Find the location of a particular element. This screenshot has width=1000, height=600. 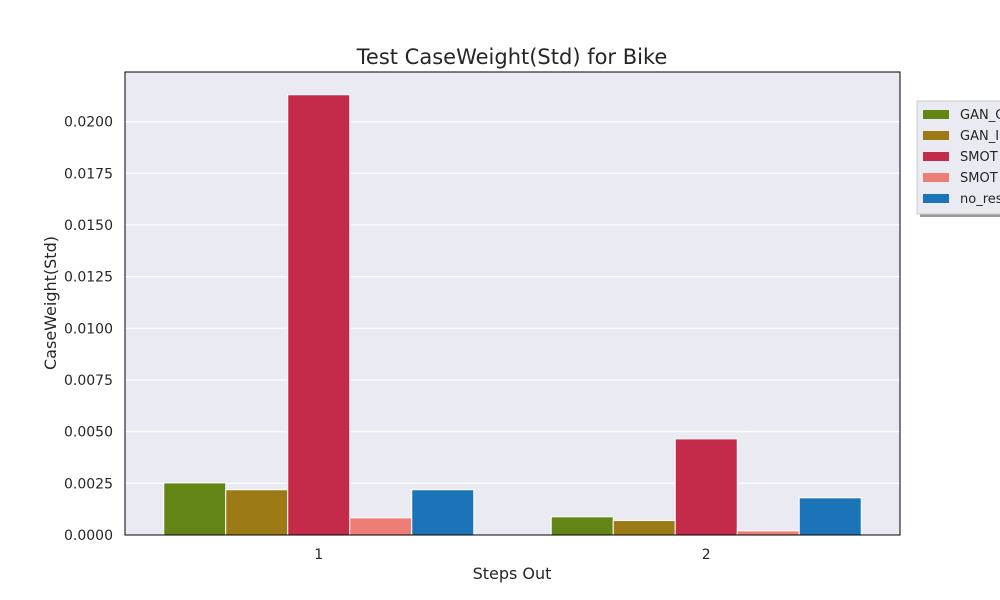

y-tick-label: 0.0075 is located at coordinates (88, 381).